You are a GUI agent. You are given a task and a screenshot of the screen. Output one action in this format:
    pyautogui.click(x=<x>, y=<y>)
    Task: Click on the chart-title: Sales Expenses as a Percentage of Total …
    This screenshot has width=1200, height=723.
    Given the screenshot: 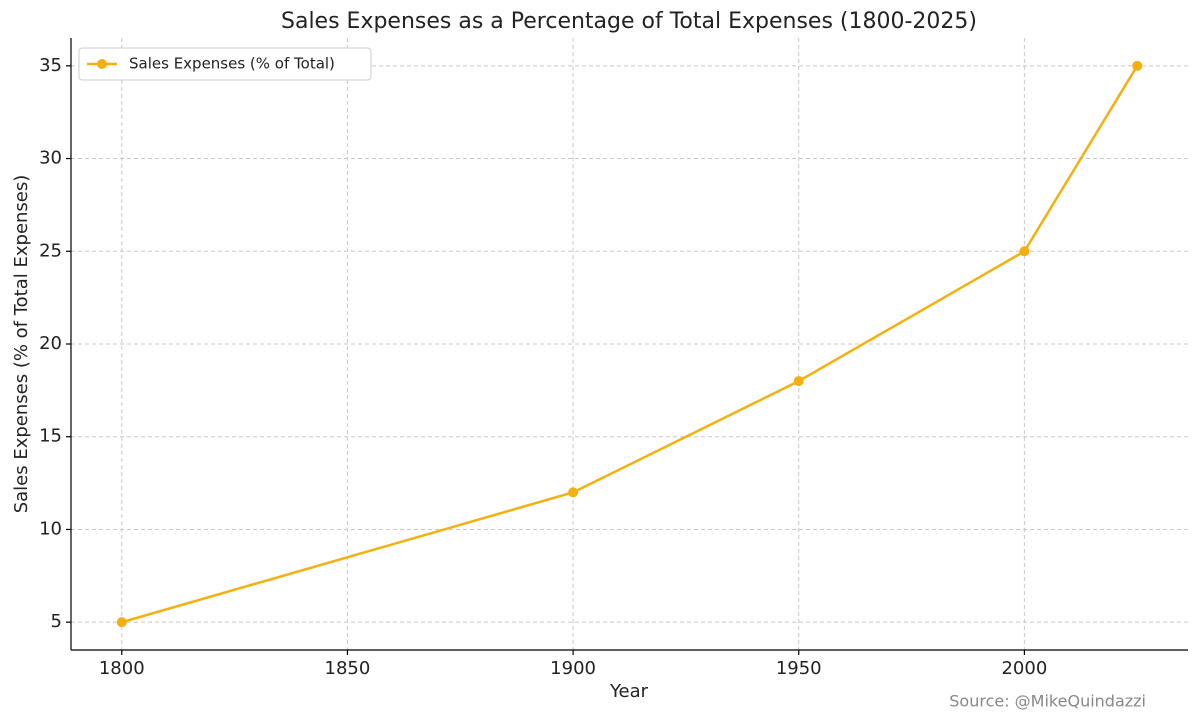 What is the action you would take?
    pyautogui.click(x=629, y=21)
    